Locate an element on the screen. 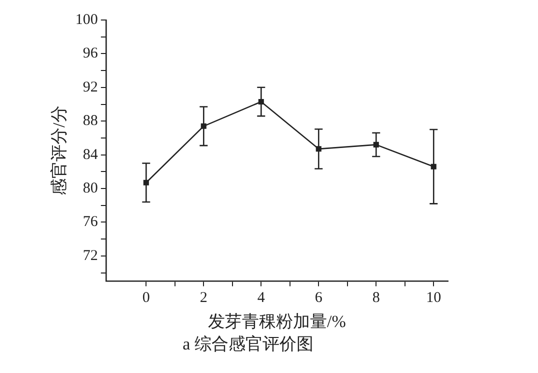 The width and height of the screenshot is (538, 373). y-tick-label: 84 is located at coordinates (90, 154).